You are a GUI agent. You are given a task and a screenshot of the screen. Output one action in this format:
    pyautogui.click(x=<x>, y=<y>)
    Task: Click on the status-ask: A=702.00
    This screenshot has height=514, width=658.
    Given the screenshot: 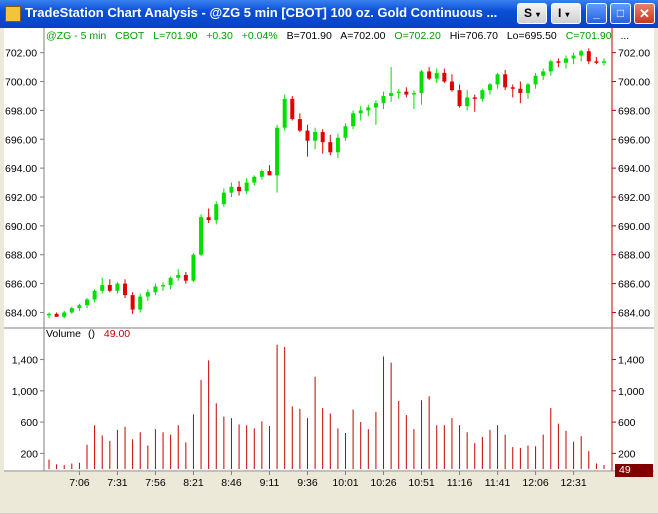 What is the action you would take?
    pyautogui.click(x=363, y=36)
    